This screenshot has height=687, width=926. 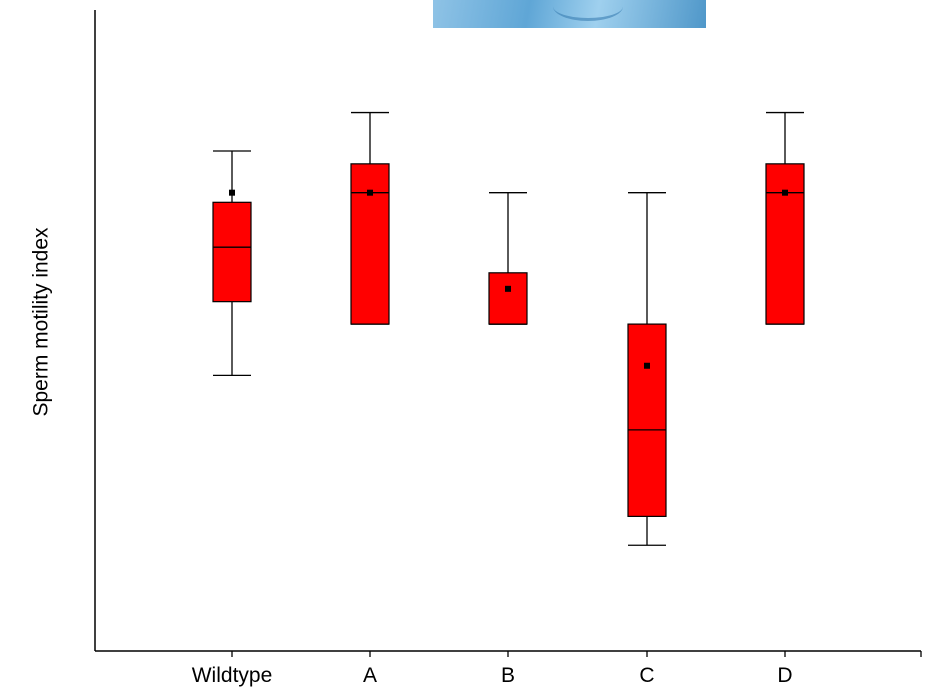 I want to click on x-tick-label-a: A, so click(x=370, y=675).